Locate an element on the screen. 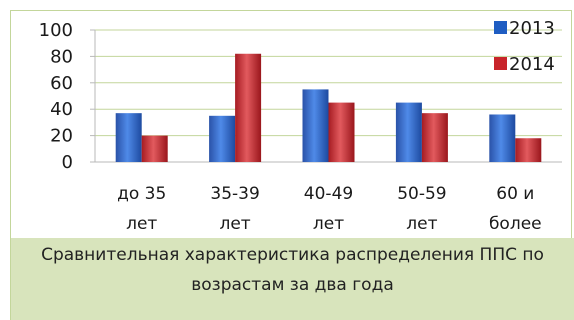  legend-label-2013: 2013 is located at coordinates (532, 28).